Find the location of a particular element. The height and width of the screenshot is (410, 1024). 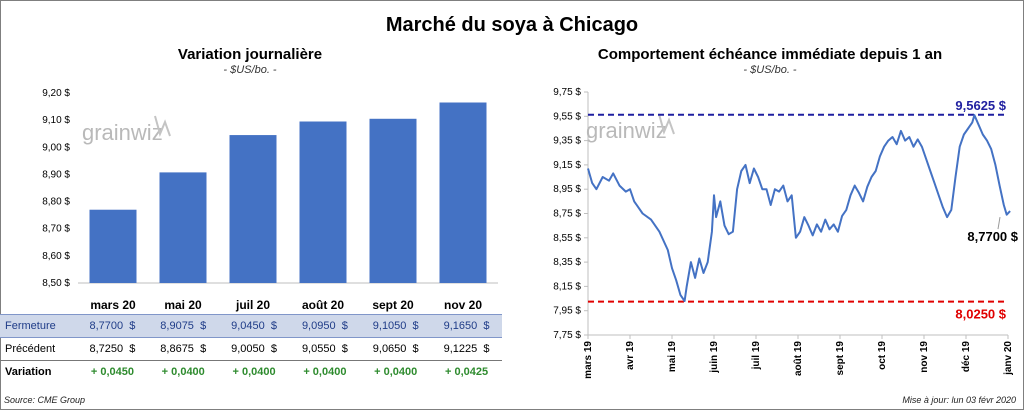

line-x-tick-label: oct 19 is located at coordinates (882, 355).